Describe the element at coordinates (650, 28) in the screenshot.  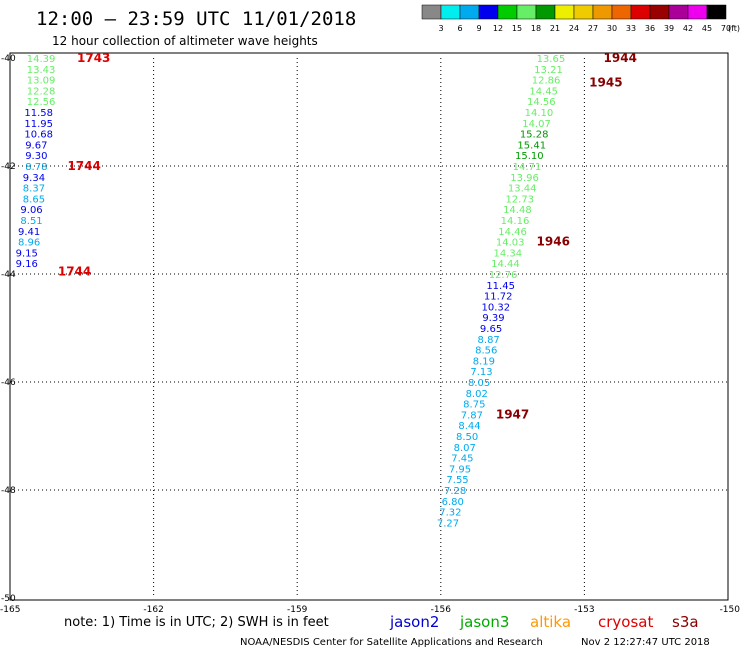
I see `colorbar-label: 36` at that location.